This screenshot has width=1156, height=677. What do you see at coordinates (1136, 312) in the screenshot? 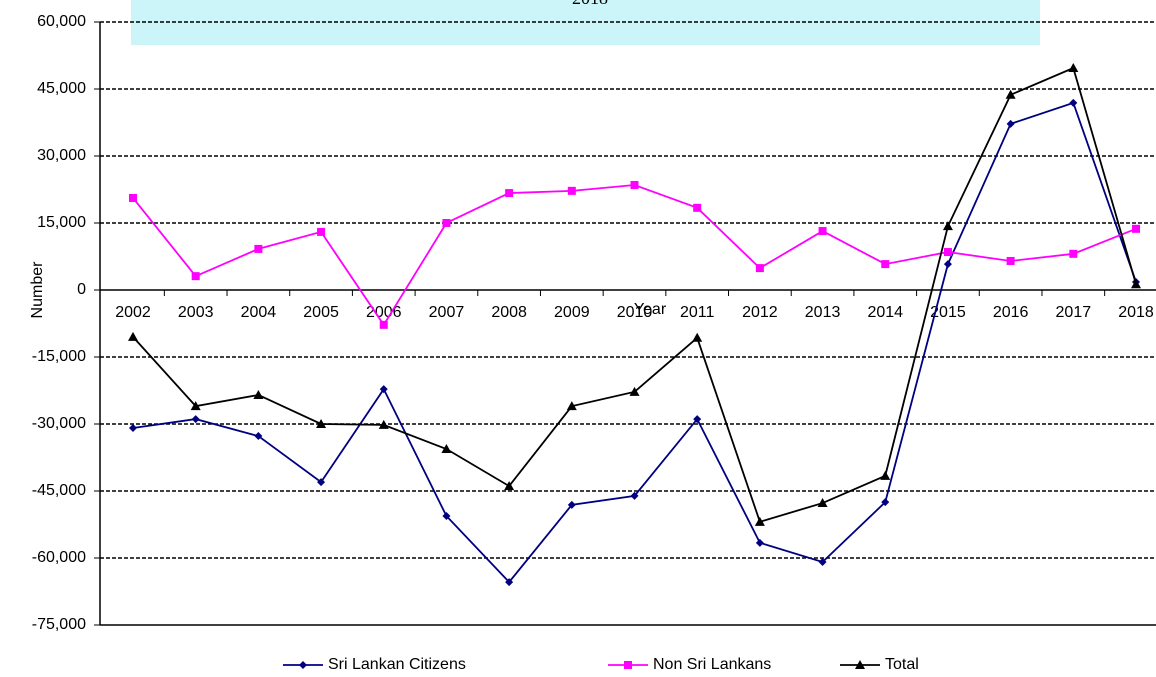
I see `x-tick-label: 2018` at bounding box center [1136, 312].